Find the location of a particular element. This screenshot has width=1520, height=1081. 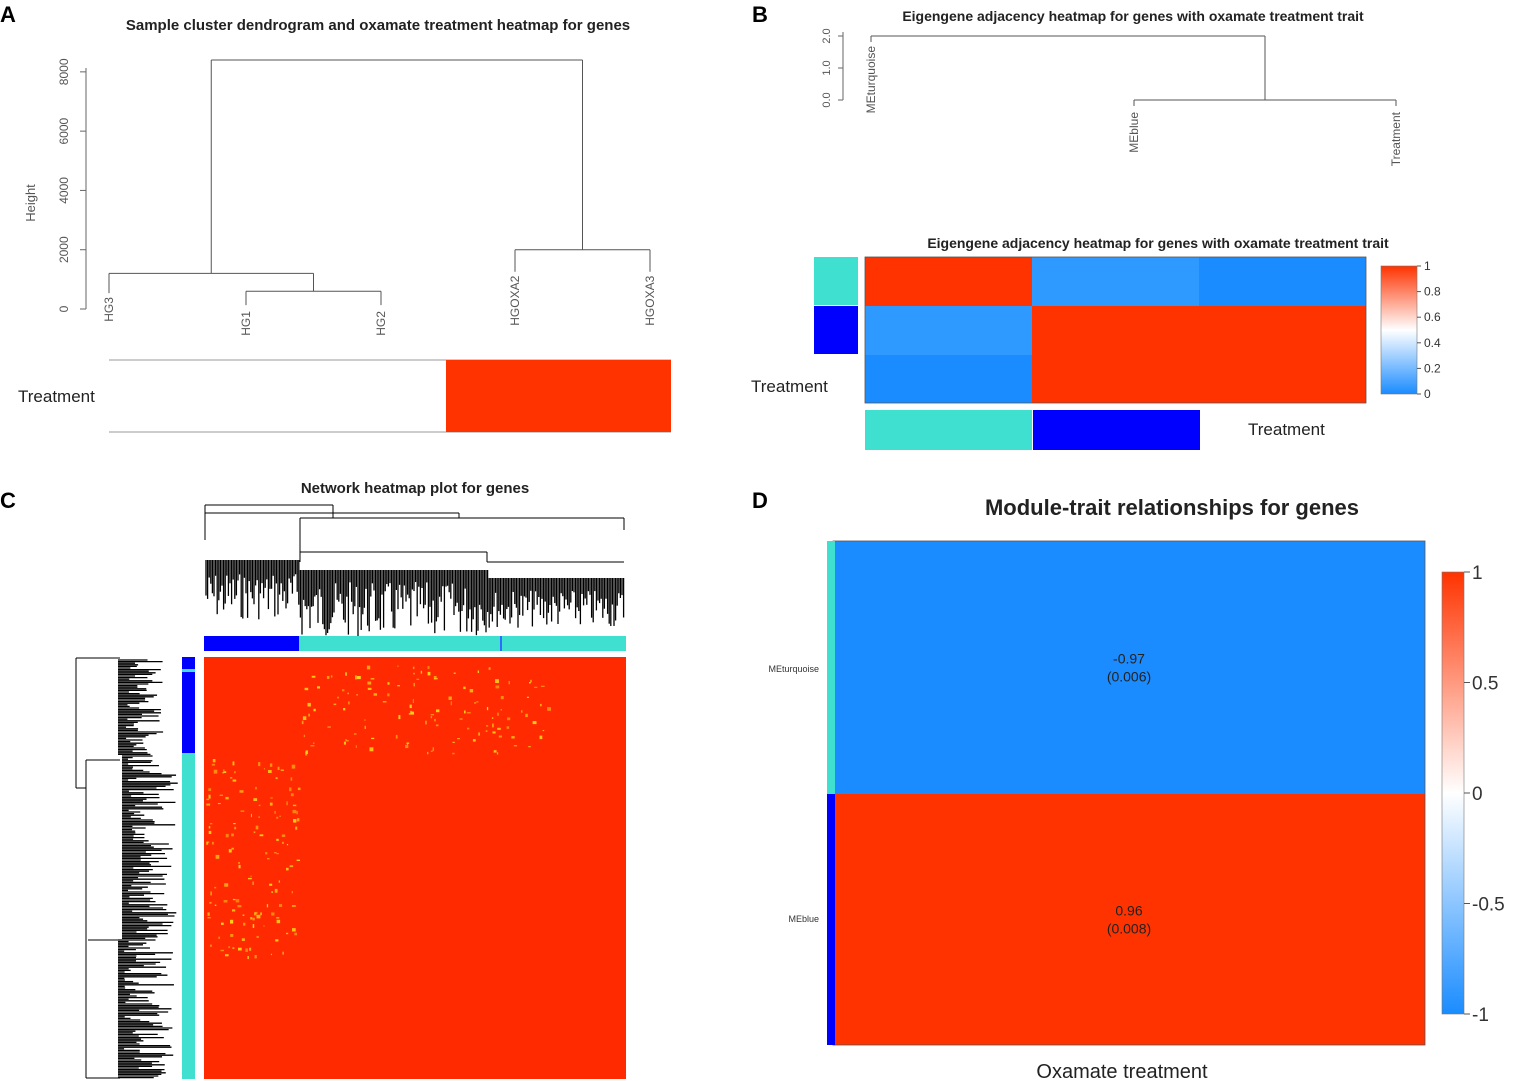

panel-c-heatmap-texture is located at coordinates (378, 812).